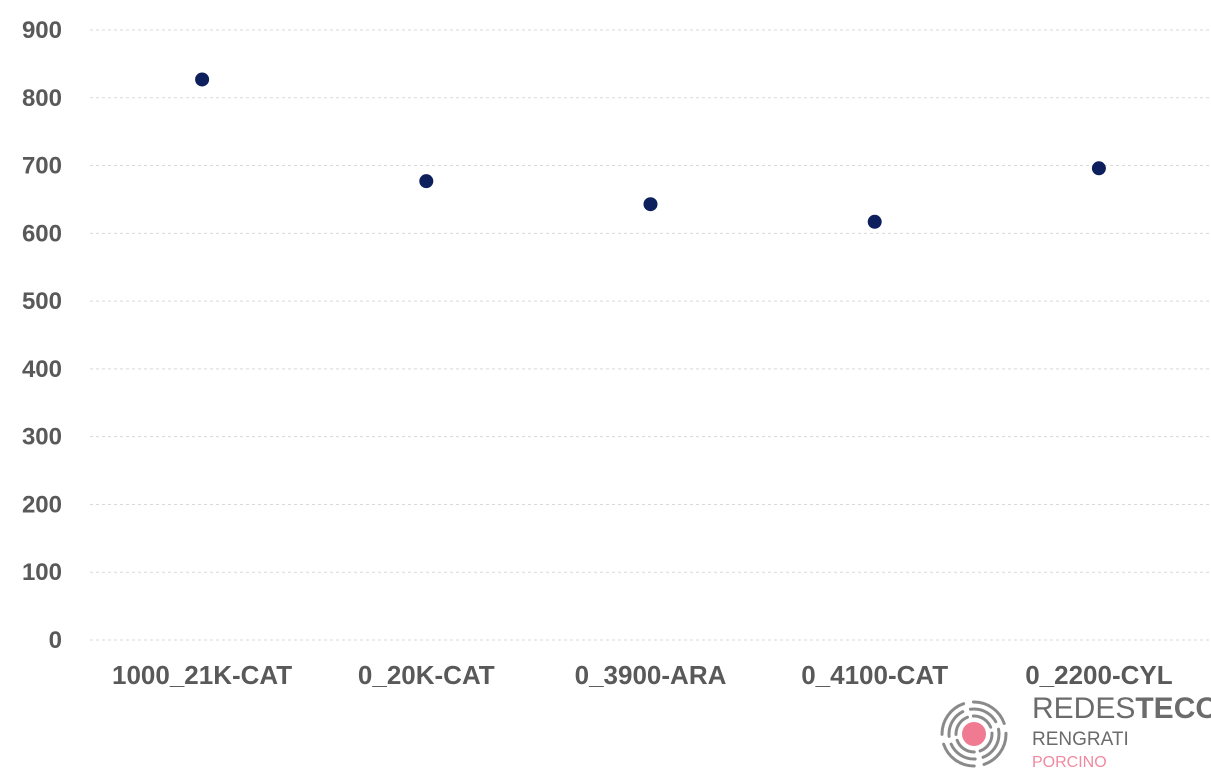  Describe the element at coordinates (42, 504) in the screenshot. I see `y-tick-label: 200` at that location.